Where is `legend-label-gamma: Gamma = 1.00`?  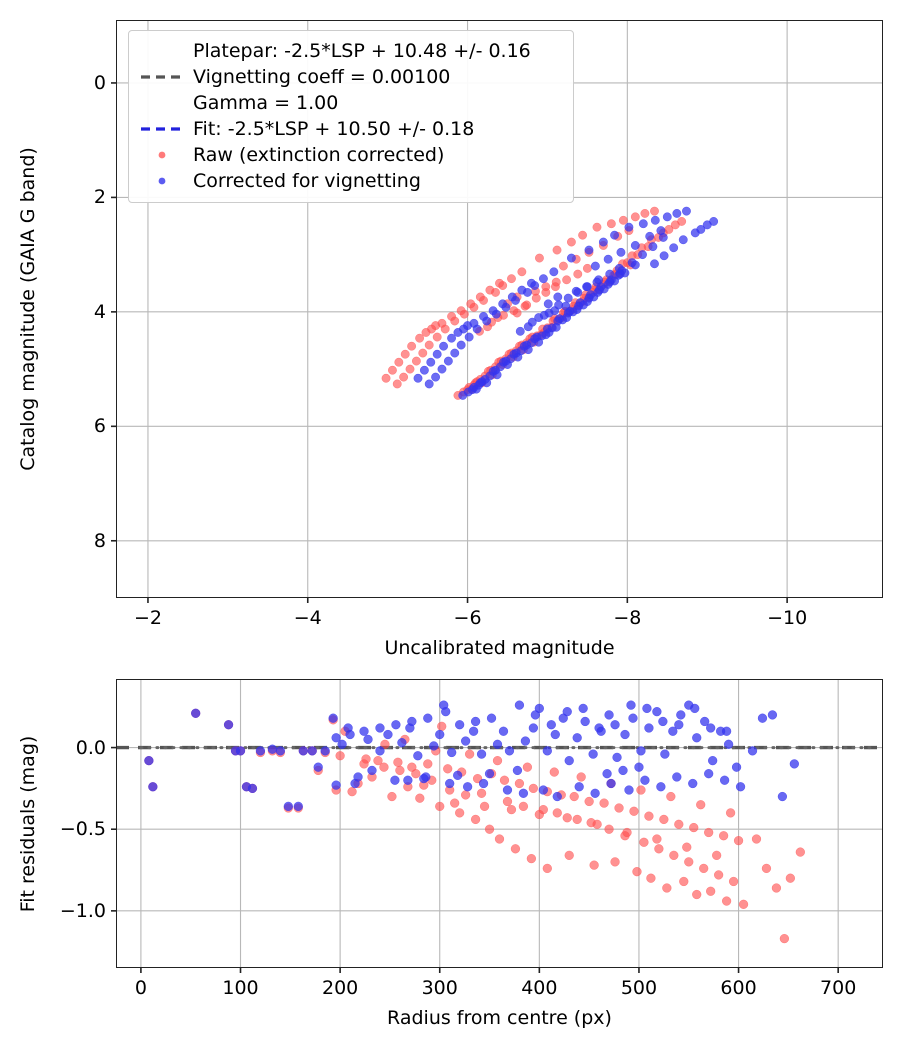
legend-label-gamma: Gamma = 1.00 is located at coordinates (266, 103).